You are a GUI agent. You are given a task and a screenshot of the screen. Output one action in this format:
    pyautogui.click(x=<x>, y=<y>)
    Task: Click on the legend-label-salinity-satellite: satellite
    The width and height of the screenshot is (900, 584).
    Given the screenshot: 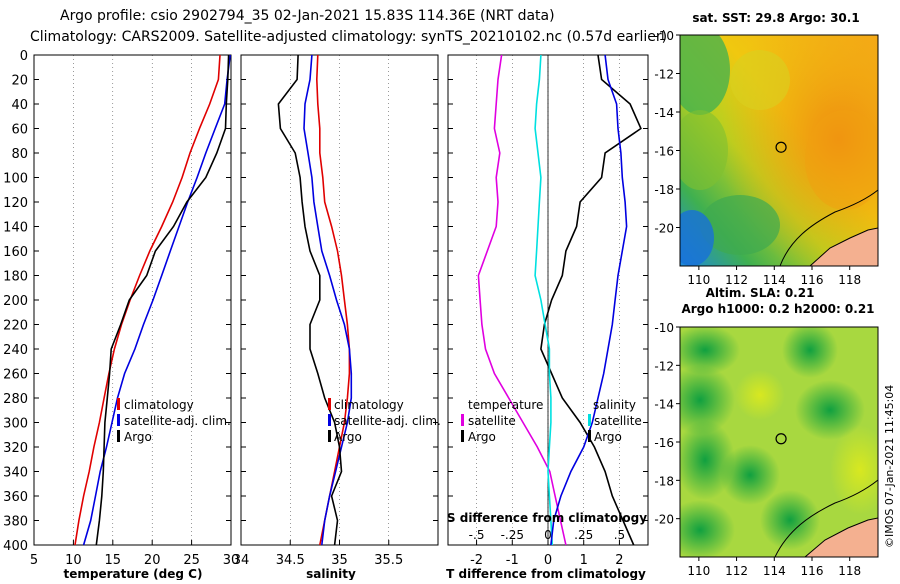 What is the action you would take?
    pyautogui.click(x=618, y=421)
    